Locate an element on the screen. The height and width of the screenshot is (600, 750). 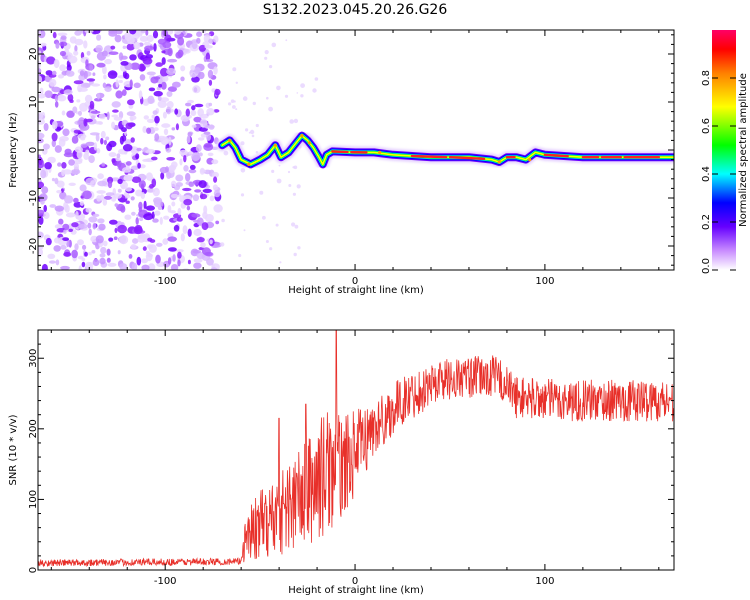
y-tick-label: -10 is located at coordinates (33, 198).